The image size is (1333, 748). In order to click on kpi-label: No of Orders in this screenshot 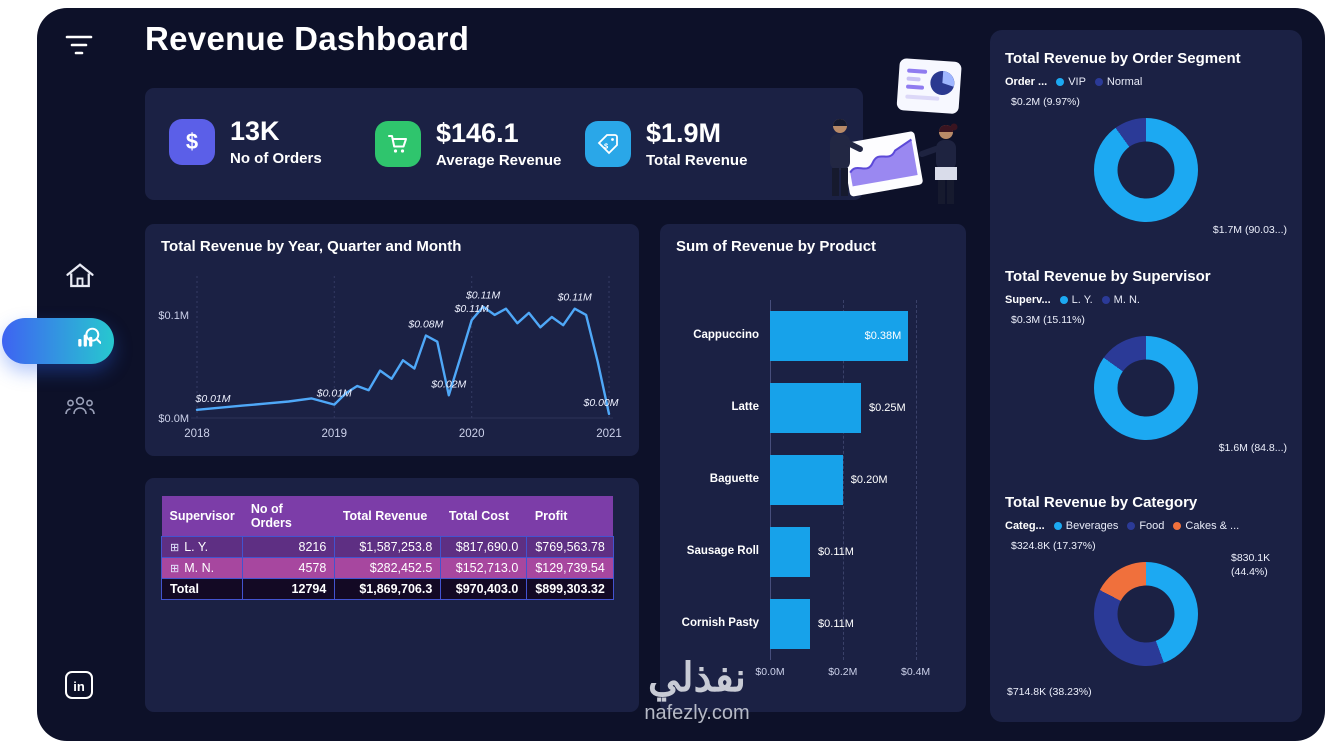, I will do `click(276, 159)`.